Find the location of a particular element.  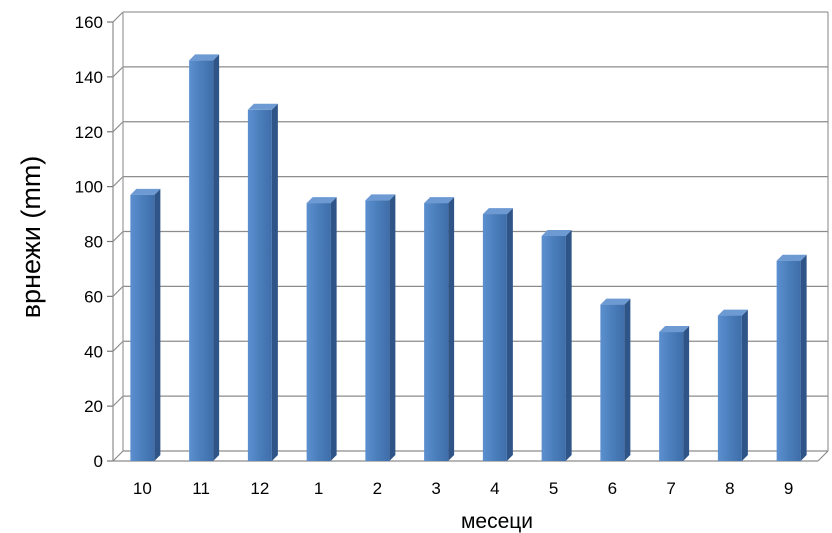

x-tick-label: 2 is located at coordinates (377, 488).